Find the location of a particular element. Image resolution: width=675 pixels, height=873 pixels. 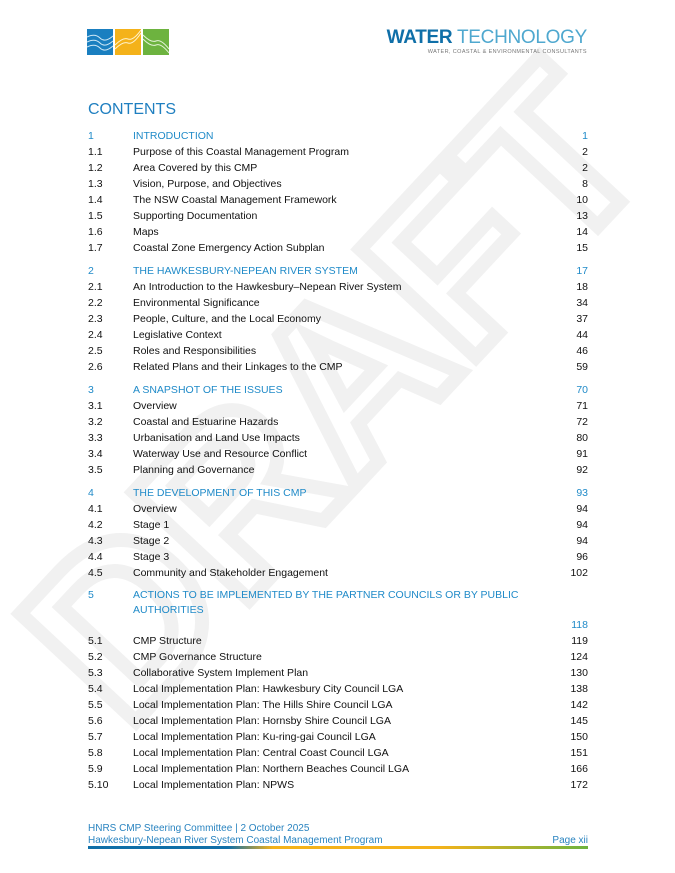

toc-entry-title: Waterway Use and Resource Conflict is located at coordinates (220, 454).